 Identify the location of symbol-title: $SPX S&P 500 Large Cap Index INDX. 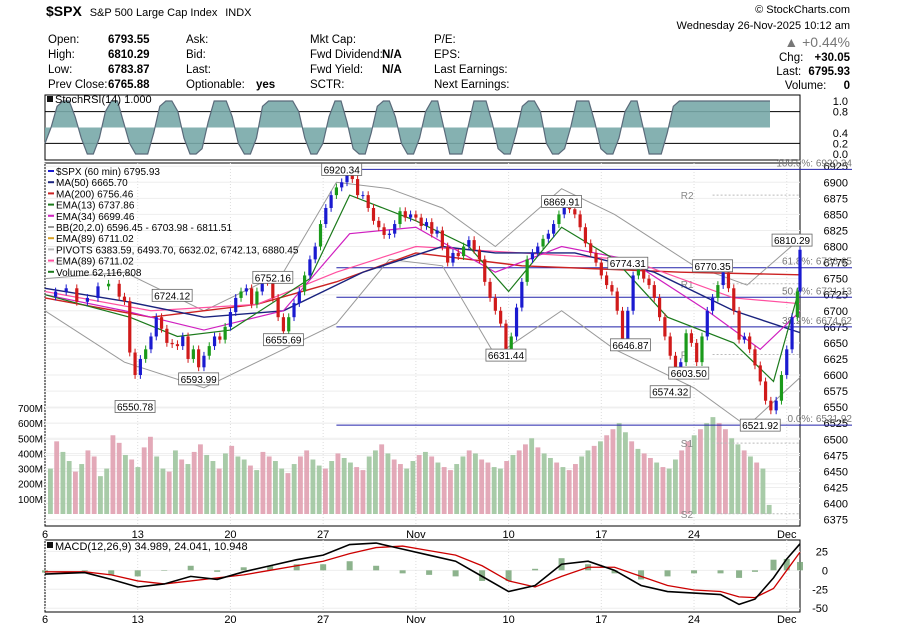
(149, 11).